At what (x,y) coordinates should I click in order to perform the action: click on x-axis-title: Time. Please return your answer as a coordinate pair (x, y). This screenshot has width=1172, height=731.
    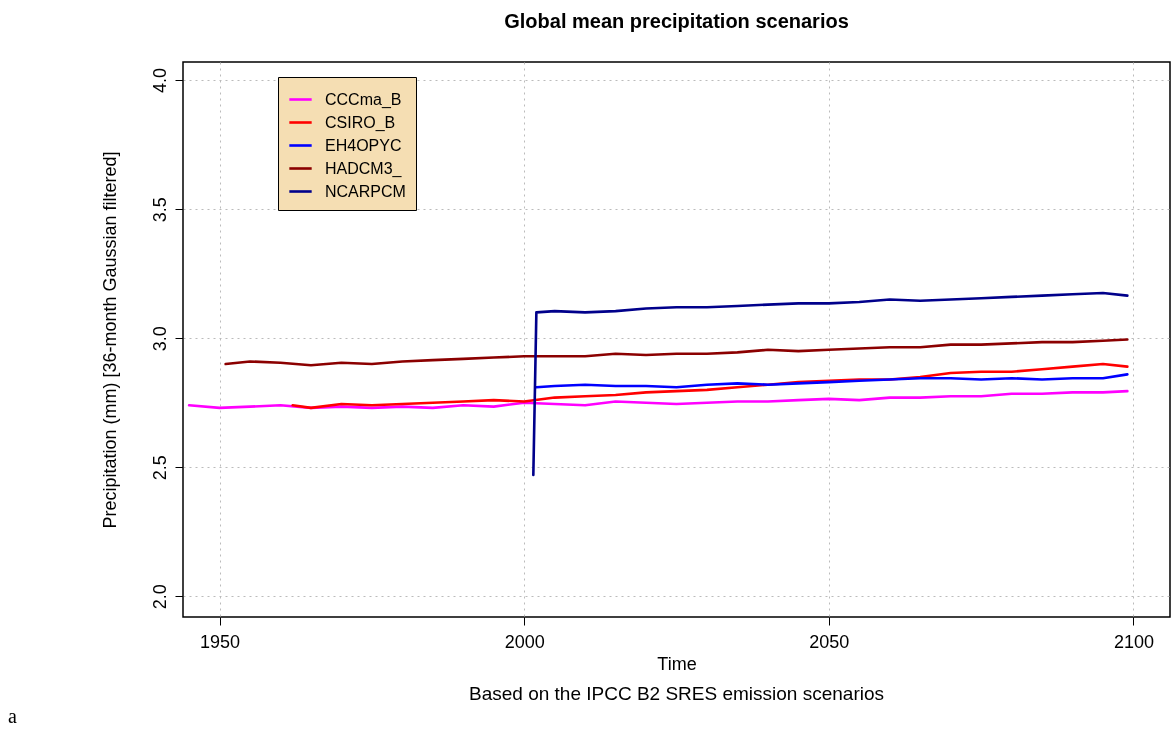
    Looking at the image, I should click on (677, 663).